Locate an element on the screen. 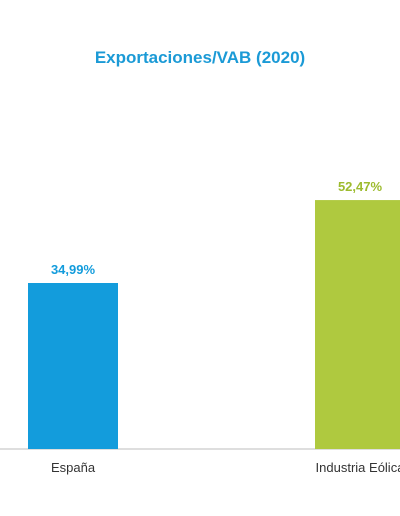  bar-industria-eolica is located at coordinates (357, 324).